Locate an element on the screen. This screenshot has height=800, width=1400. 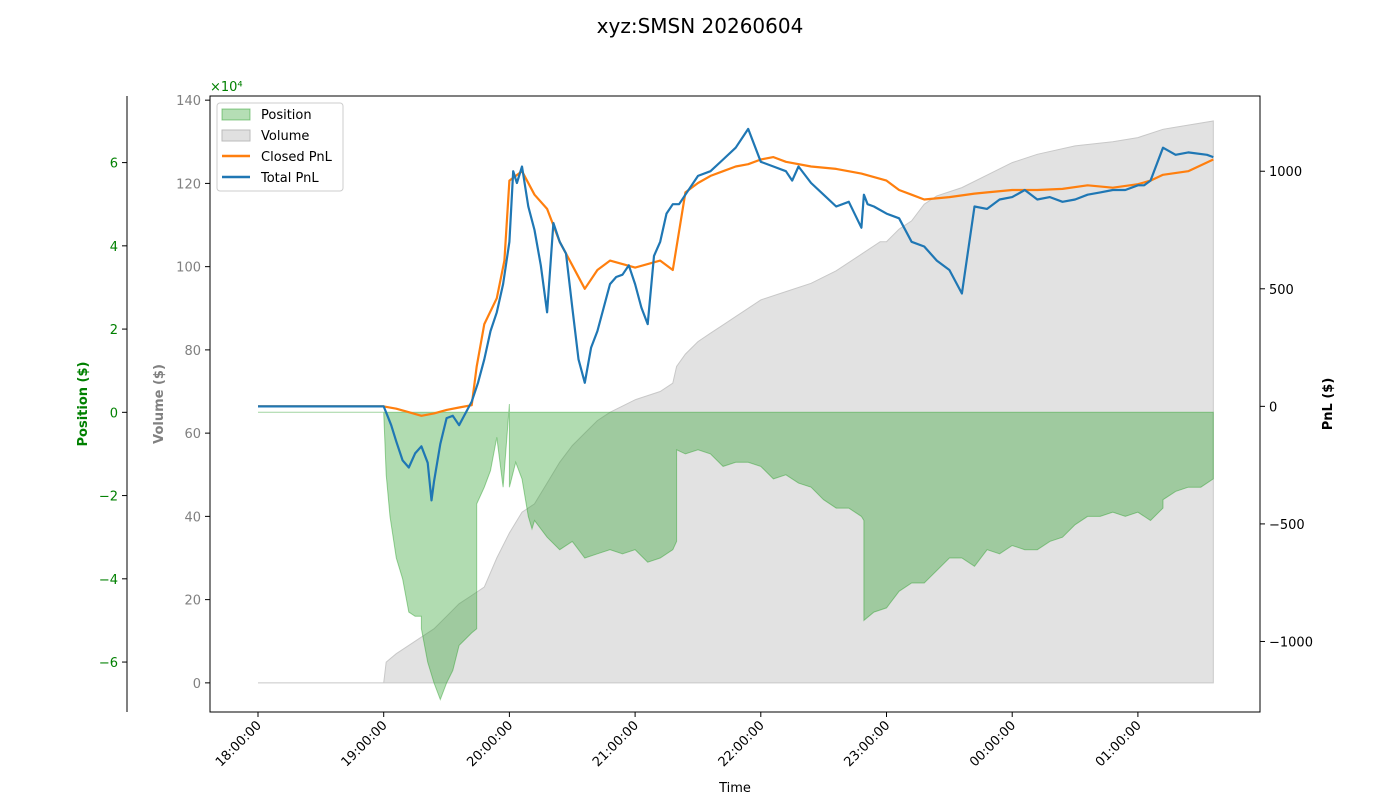
position-tick-label: 6 is located at coordinates (114, 164).